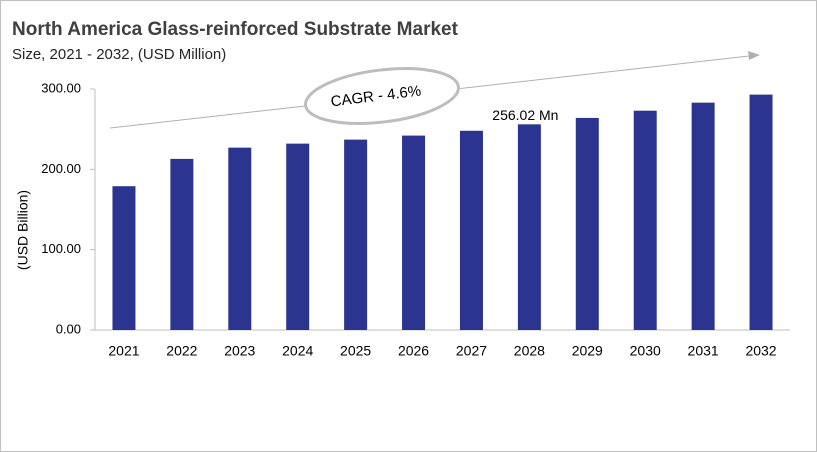  I want to click on x-tick-label: 2023, so click(239, 351).